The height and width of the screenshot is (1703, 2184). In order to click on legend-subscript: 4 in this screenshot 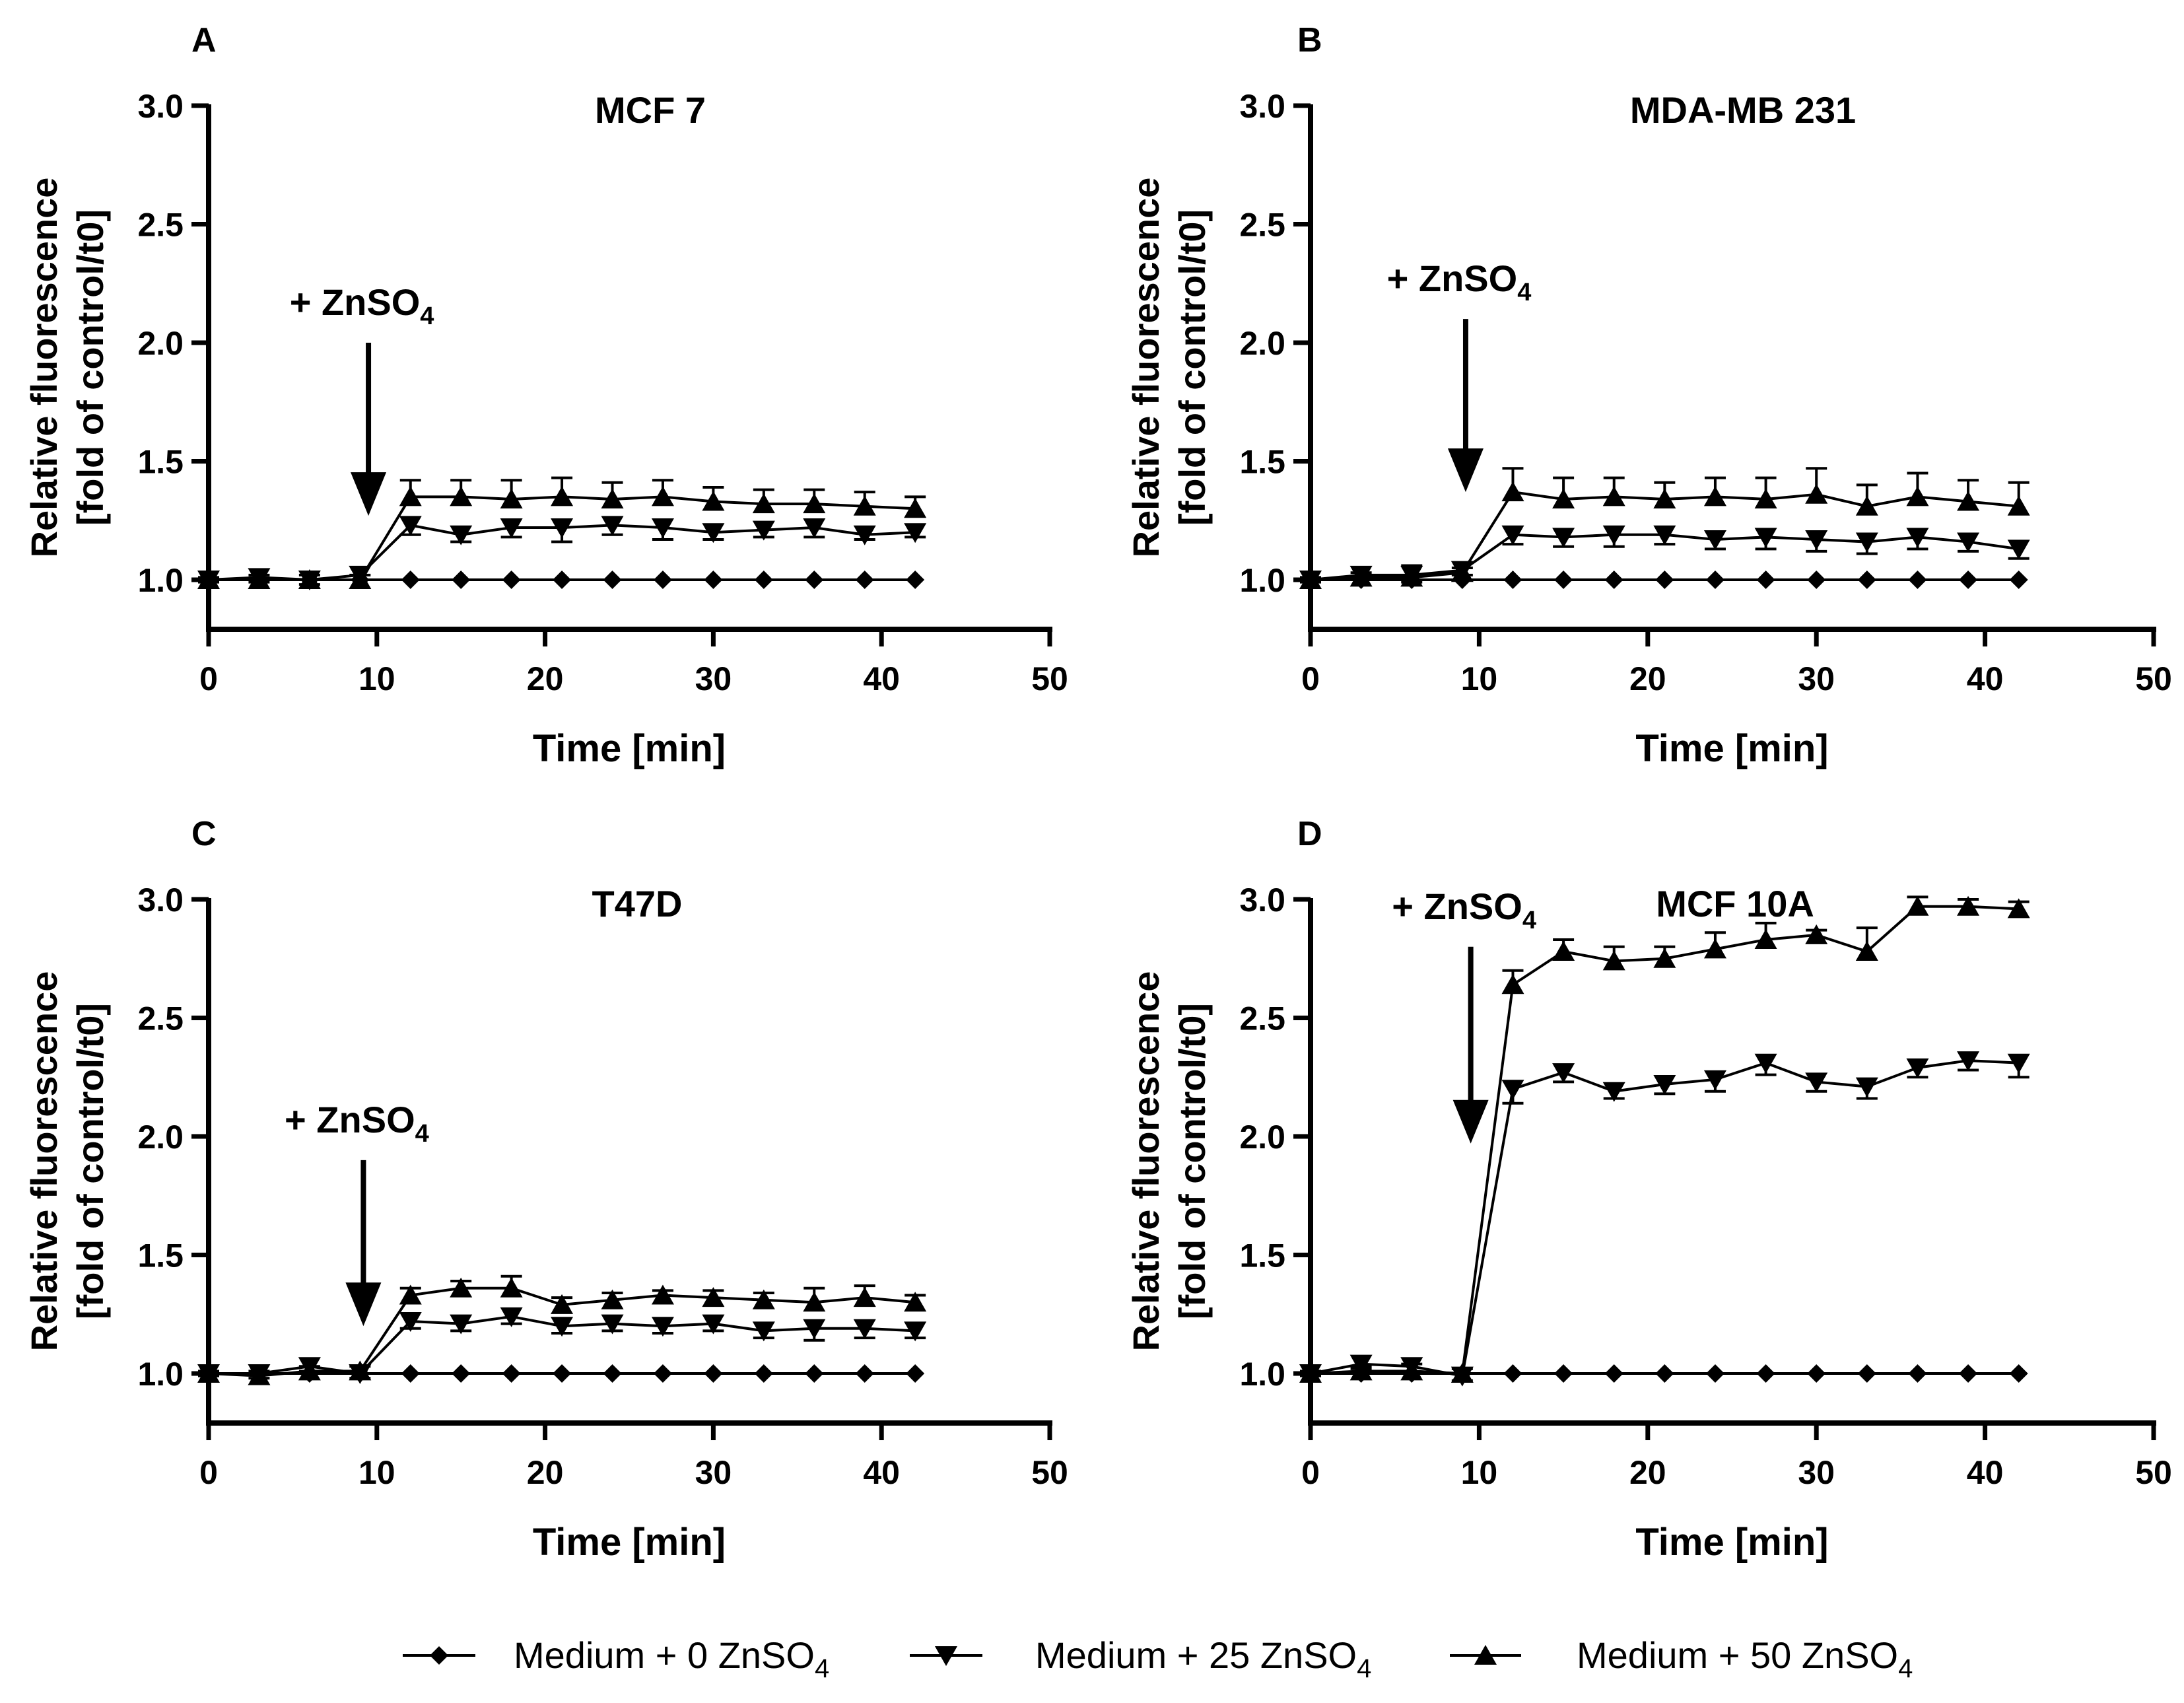, I will do `click(822, 1668)`.